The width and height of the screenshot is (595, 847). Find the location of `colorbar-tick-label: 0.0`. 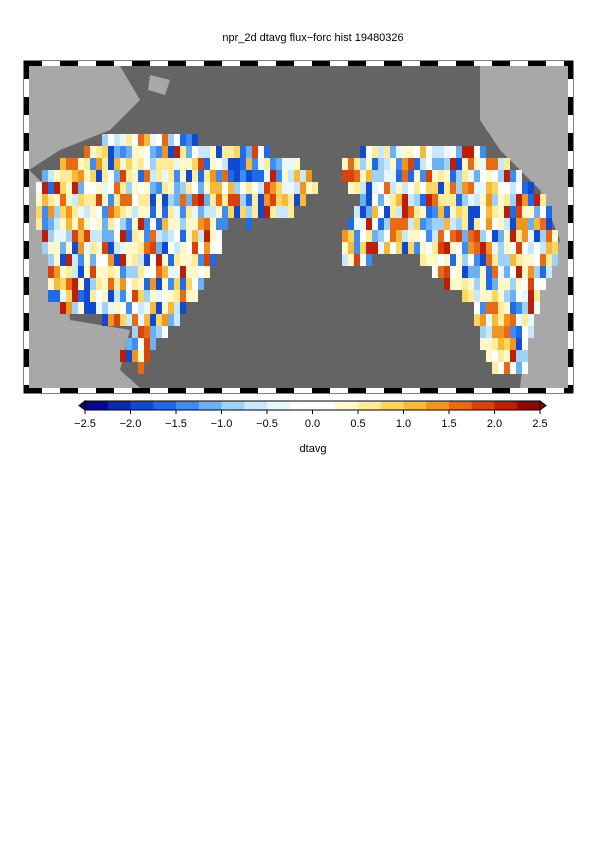

colorbar-tick-label: 0.0 is located at coordinates (312, 424).